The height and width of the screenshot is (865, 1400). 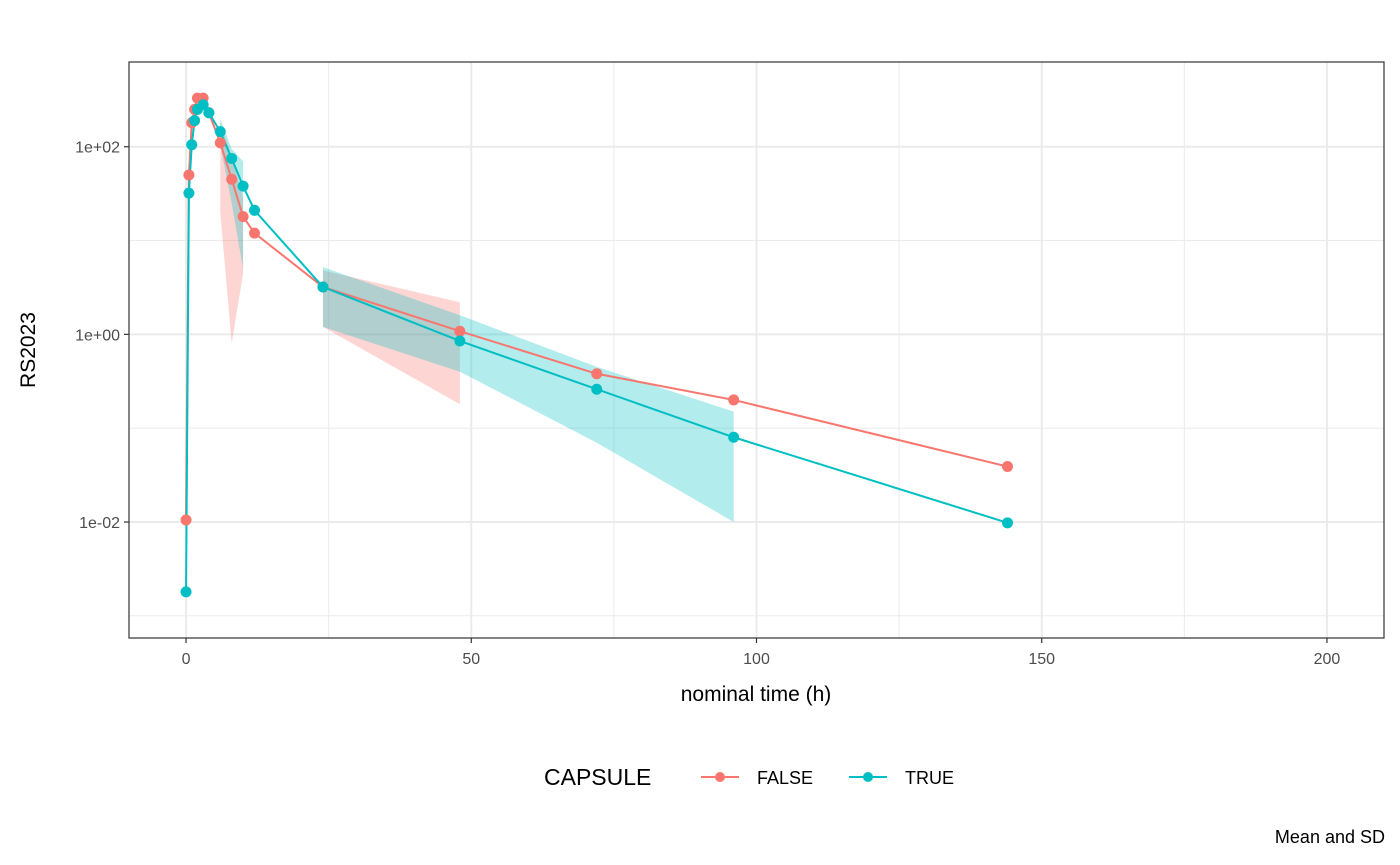 I want to click on legend-key-point-true, so click(x=868, y=777).